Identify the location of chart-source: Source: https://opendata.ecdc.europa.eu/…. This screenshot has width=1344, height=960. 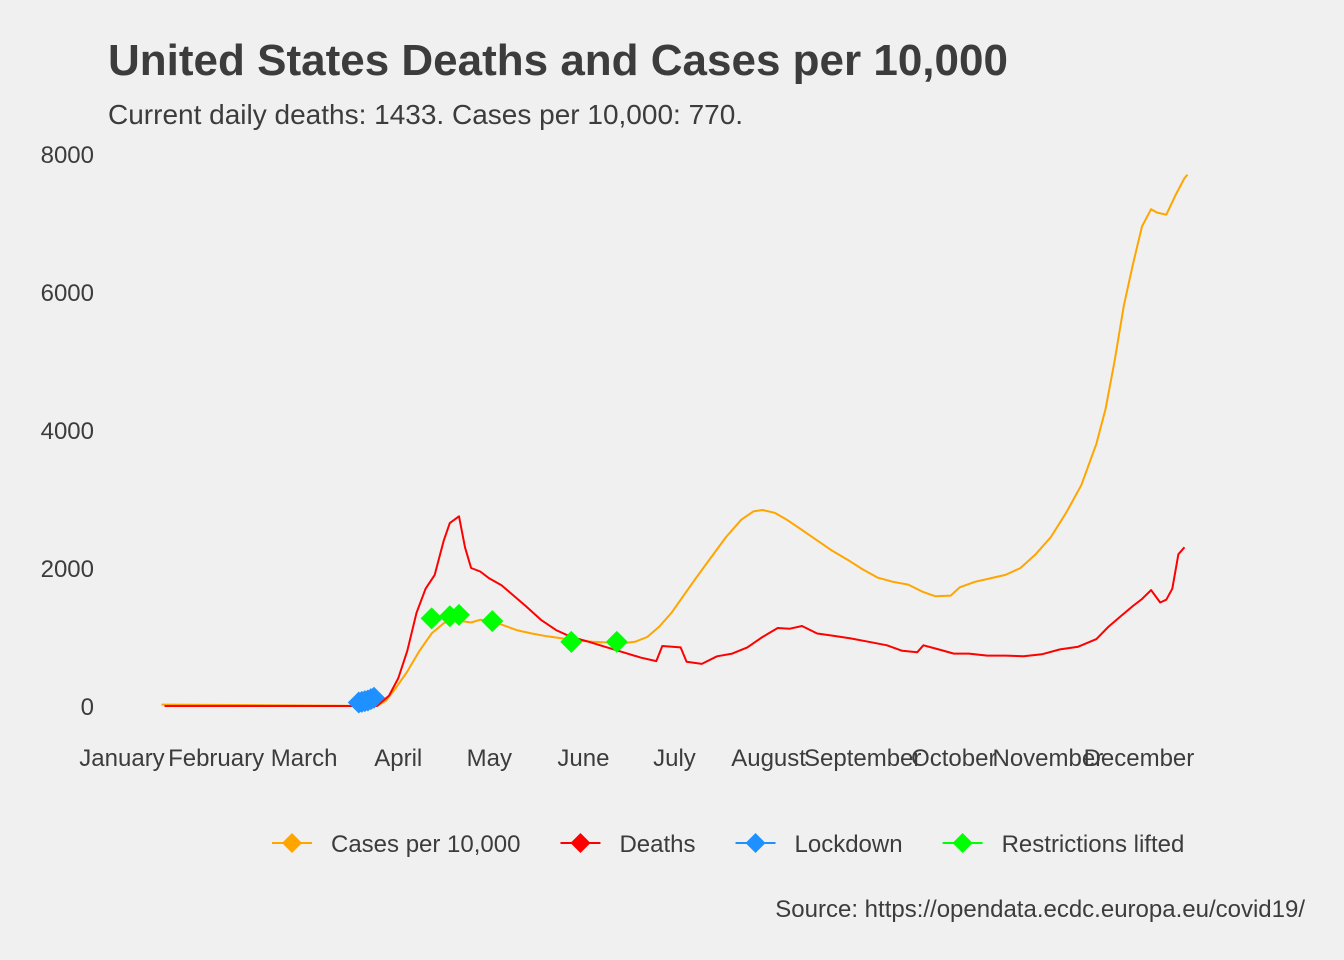
(1040, 909).